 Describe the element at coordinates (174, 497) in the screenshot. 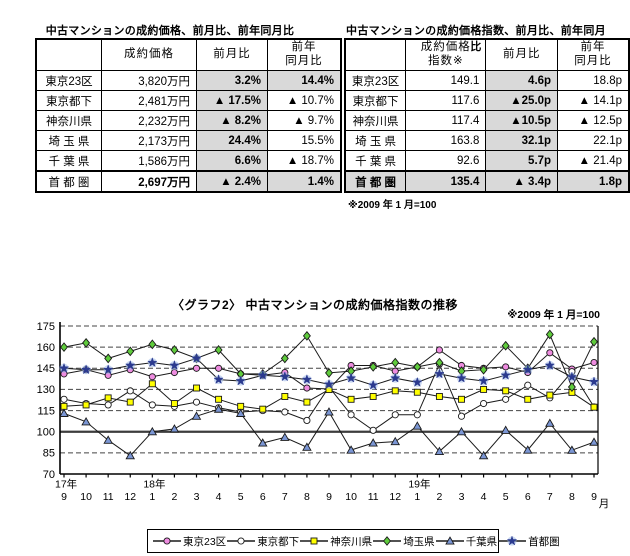

I see `x-month-label: 2` at that location.